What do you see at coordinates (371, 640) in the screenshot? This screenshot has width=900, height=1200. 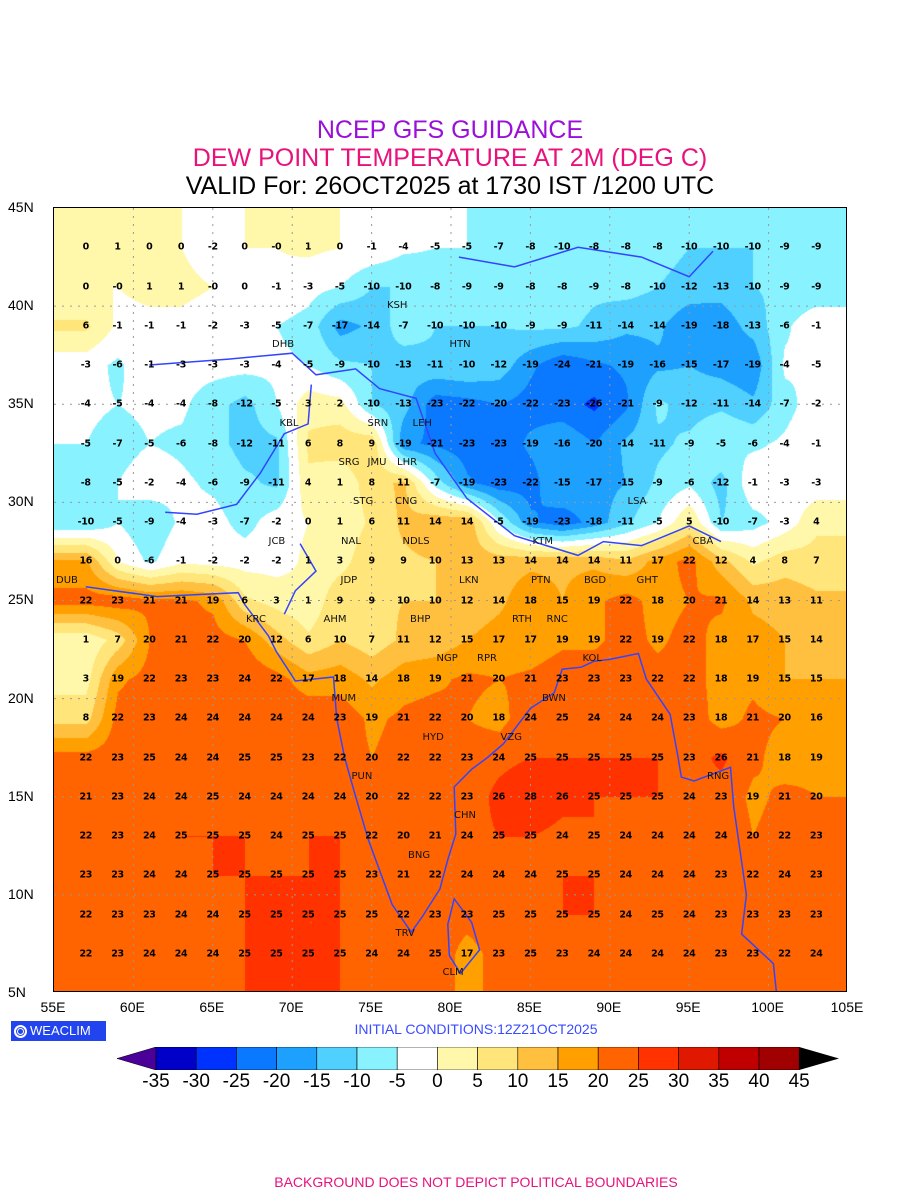 I see `grid-value: 7` at bounding box center [371, 640].